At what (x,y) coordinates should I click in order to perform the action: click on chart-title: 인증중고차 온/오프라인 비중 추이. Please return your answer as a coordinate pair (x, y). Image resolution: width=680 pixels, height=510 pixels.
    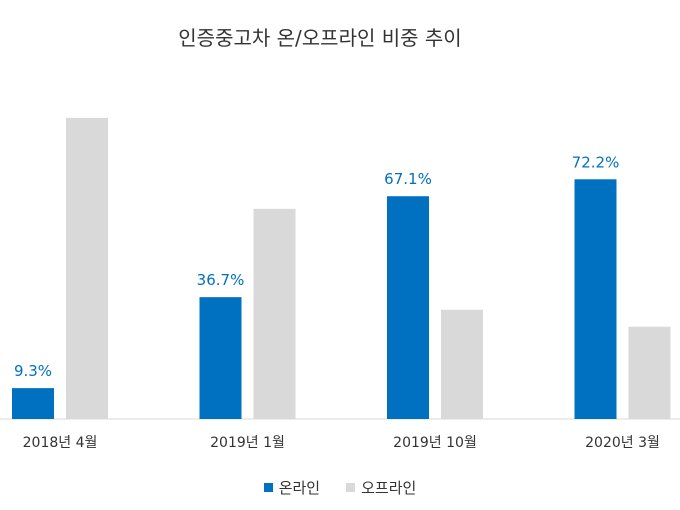
    Looking at the image, I should click on (320, 38).